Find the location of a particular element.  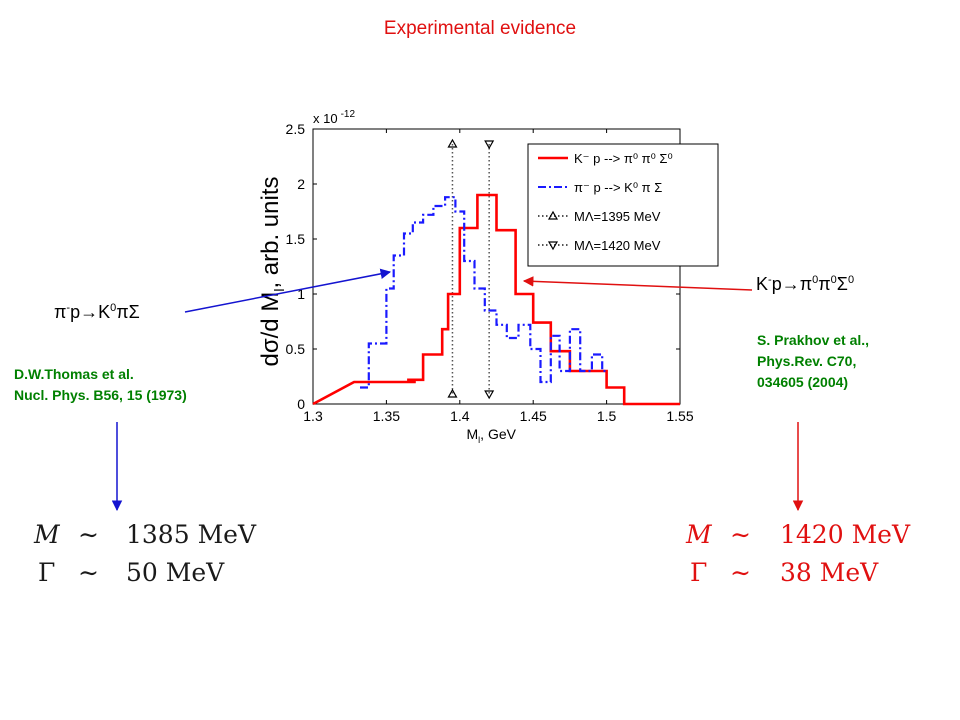

left-reaction-sup1: - is located at coordinates (68, 308).